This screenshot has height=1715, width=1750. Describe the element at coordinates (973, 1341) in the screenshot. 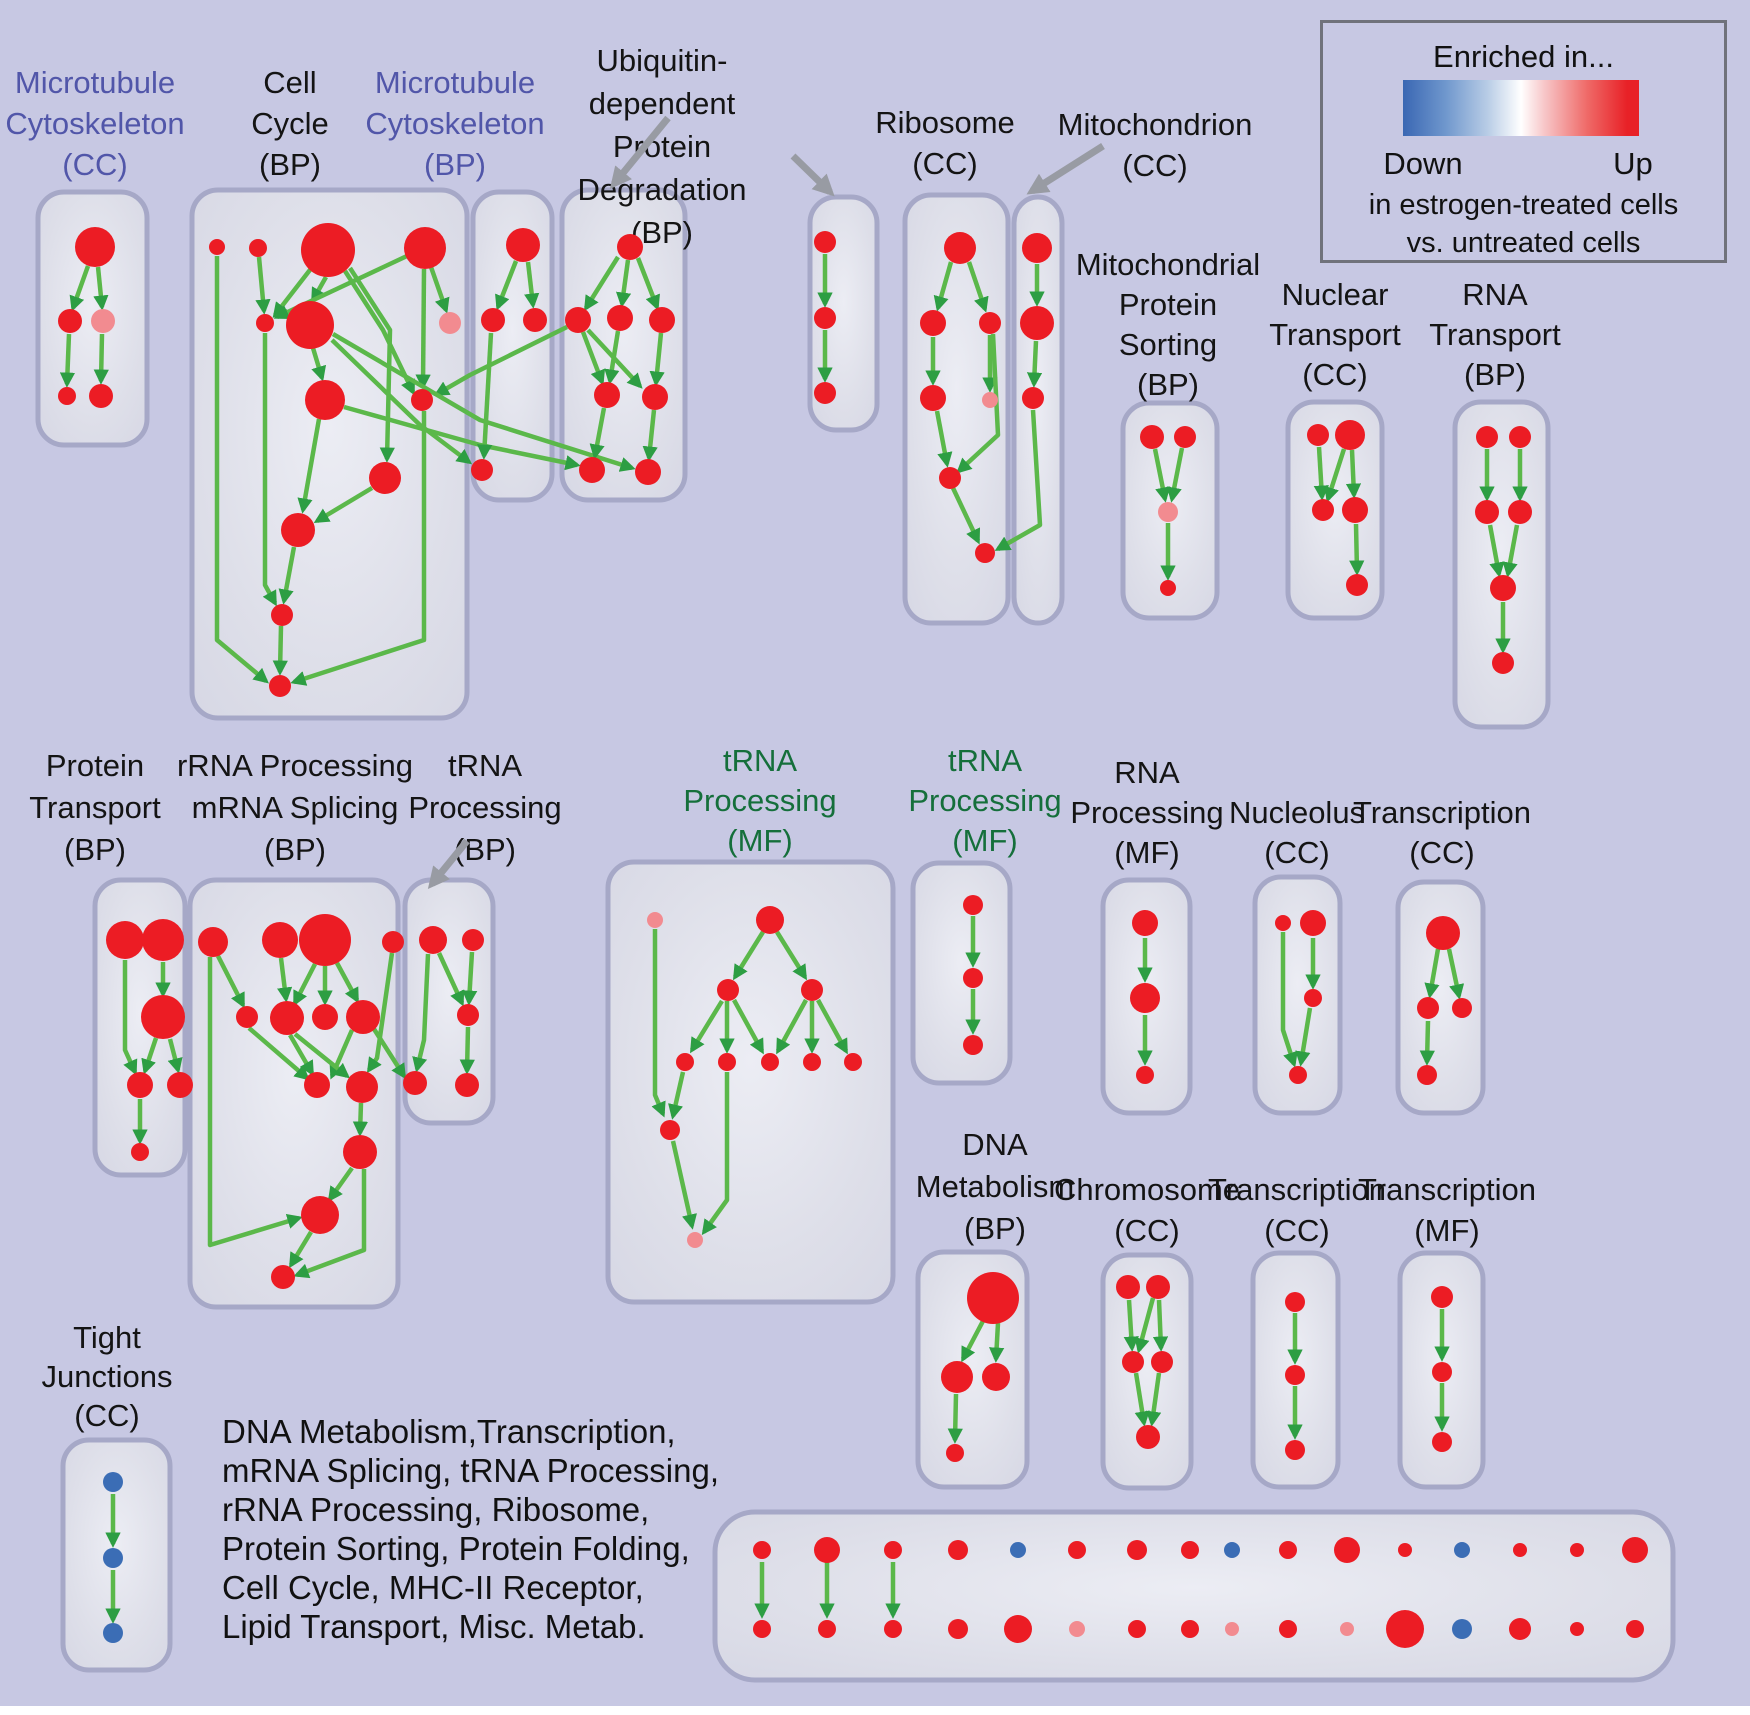

I see `edge-dna-metabolism` at that location.